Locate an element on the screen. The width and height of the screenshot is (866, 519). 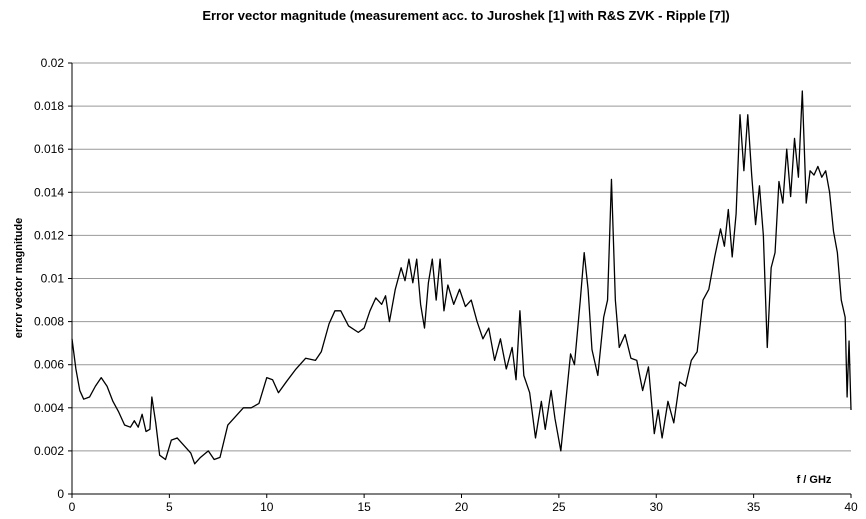
x-axis-label: f / GHz is located at coordinates (814, 480).